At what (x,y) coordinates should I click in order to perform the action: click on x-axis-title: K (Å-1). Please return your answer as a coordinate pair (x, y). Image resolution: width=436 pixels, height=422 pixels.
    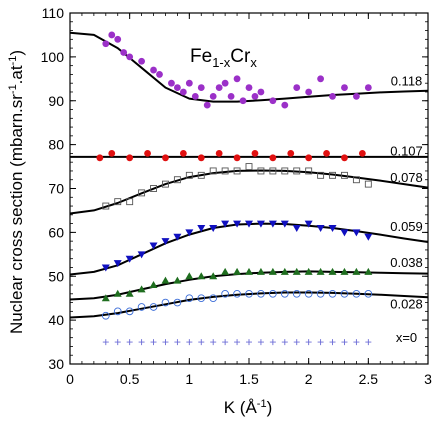
    Looking at the image, I should click on (248, 407).